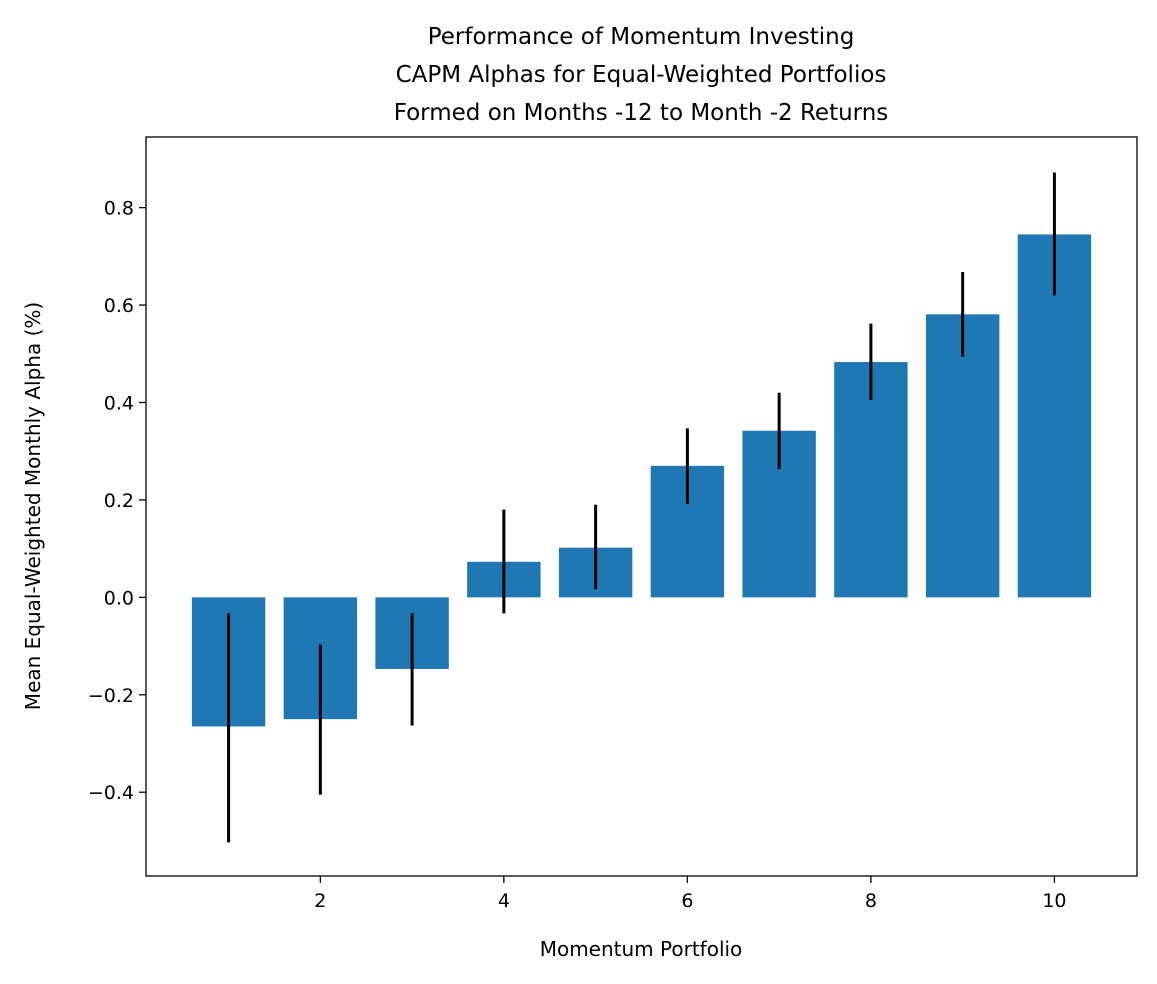 This screenshot has width=1157, height=984. I want to click on x-tick-label-4: 4, so click(504, 901).